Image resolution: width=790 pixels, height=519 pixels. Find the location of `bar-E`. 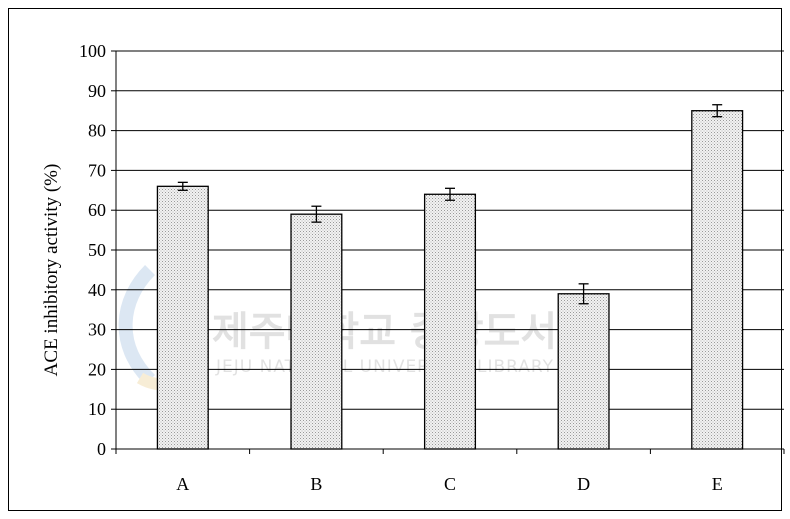

bar-E is located at coordinates (717, 280).